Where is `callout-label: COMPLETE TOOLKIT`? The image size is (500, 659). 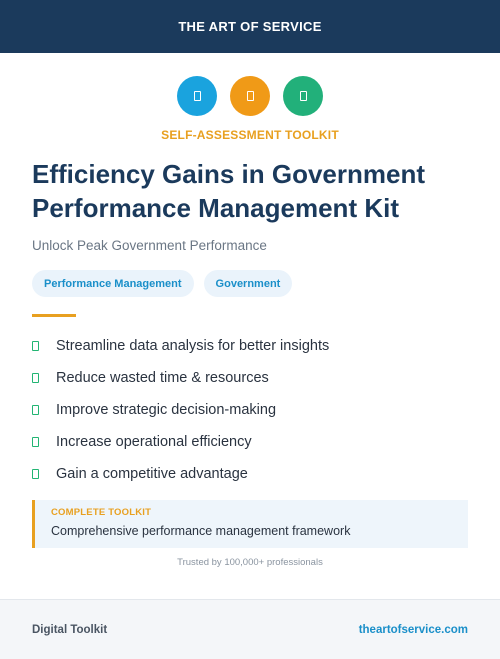
callout-label: COMPLETE TOOLKIT is located at coordinates (101, 512).